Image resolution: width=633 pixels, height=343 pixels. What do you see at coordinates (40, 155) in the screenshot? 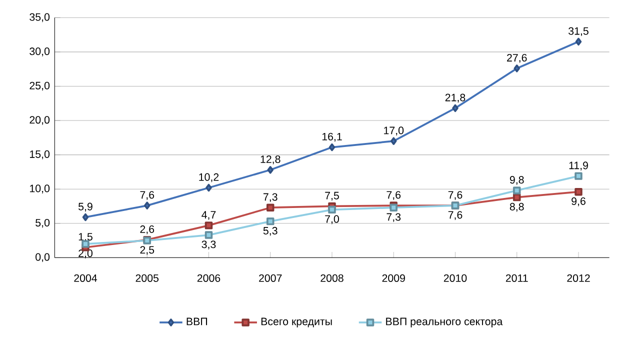
I see `y-tick-label: 15,0` at bounding box center [40, 155].